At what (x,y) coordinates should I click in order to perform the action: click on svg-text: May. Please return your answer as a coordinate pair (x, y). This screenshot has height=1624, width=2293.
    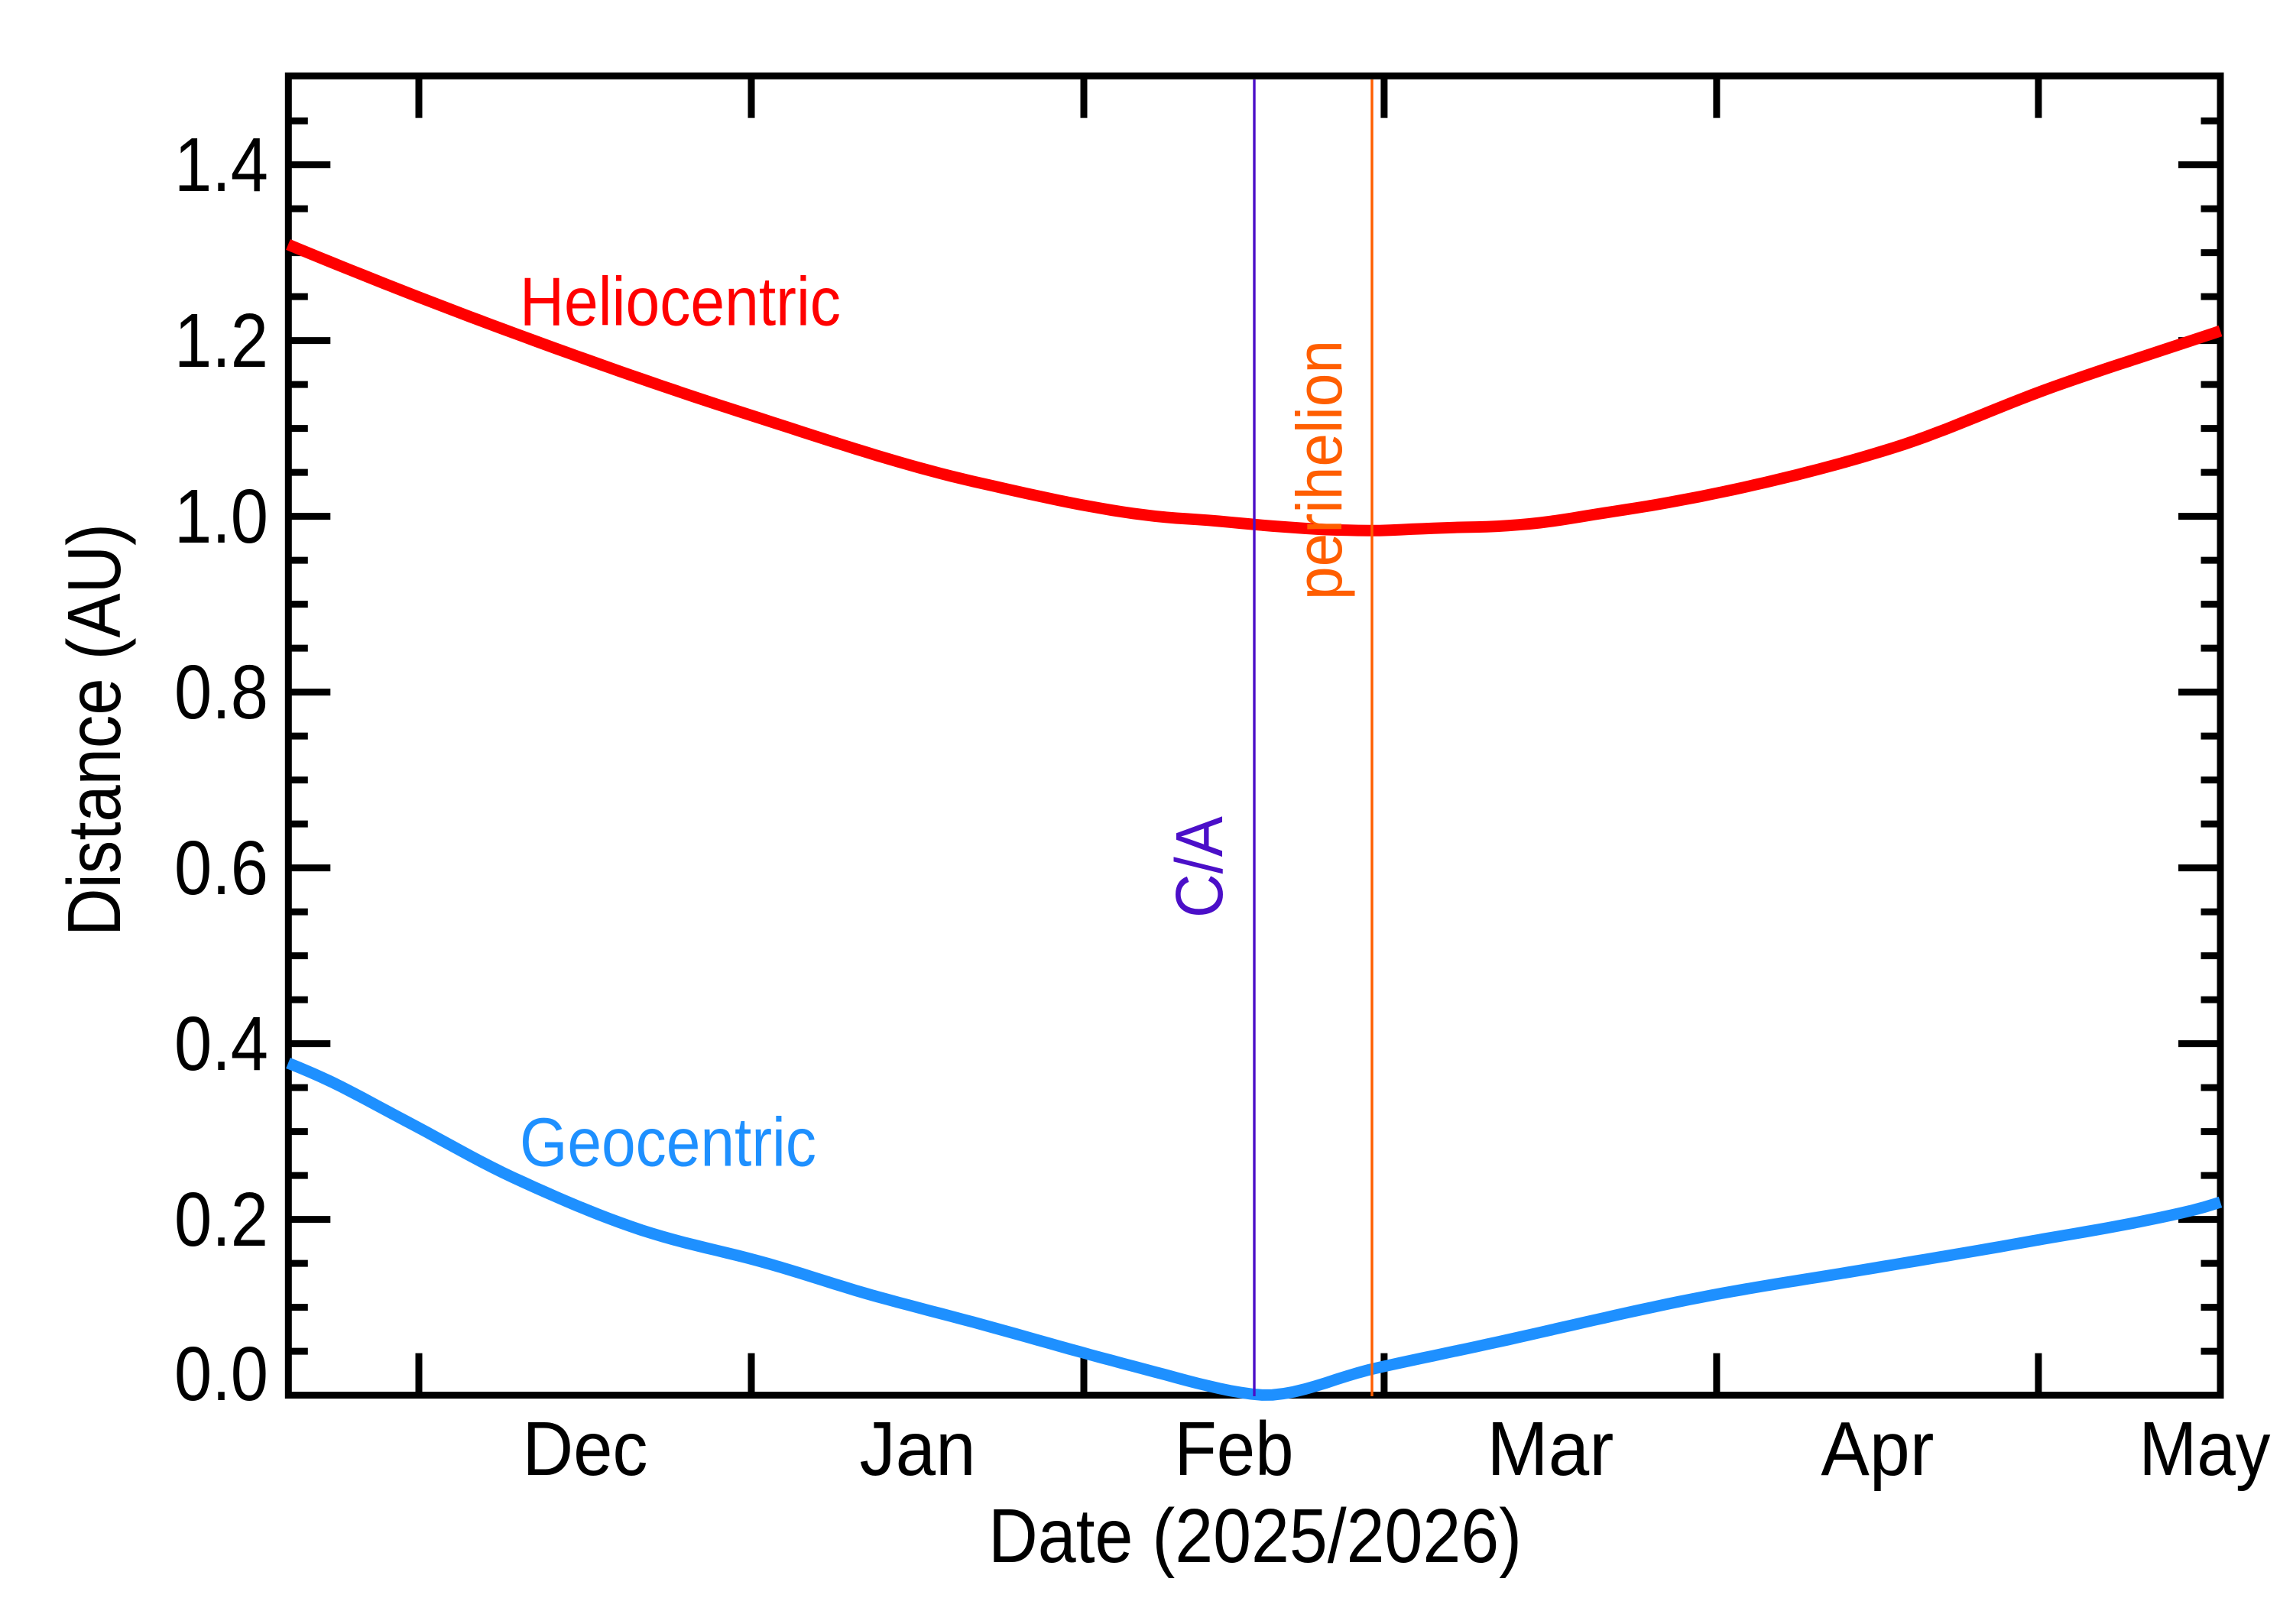
    Looking at the image, I should click on (2204, 1449).